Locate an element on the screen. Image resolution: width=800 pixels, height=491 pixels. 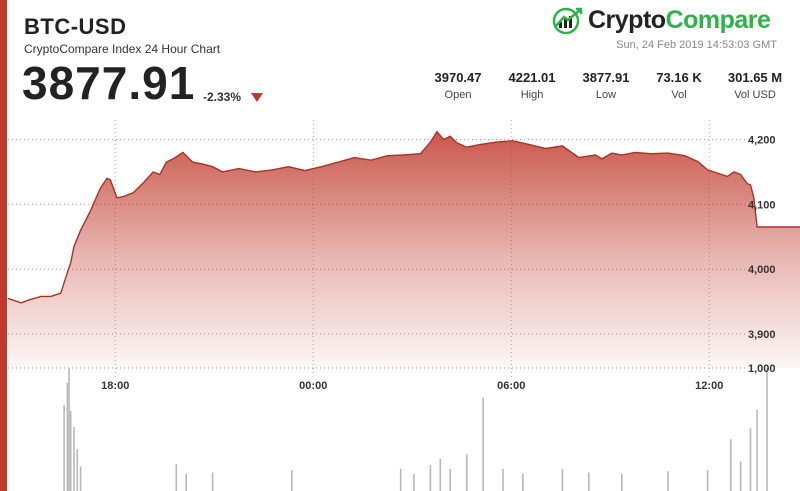
stat-value: 3877.91 is located at coordinates (606, 77).